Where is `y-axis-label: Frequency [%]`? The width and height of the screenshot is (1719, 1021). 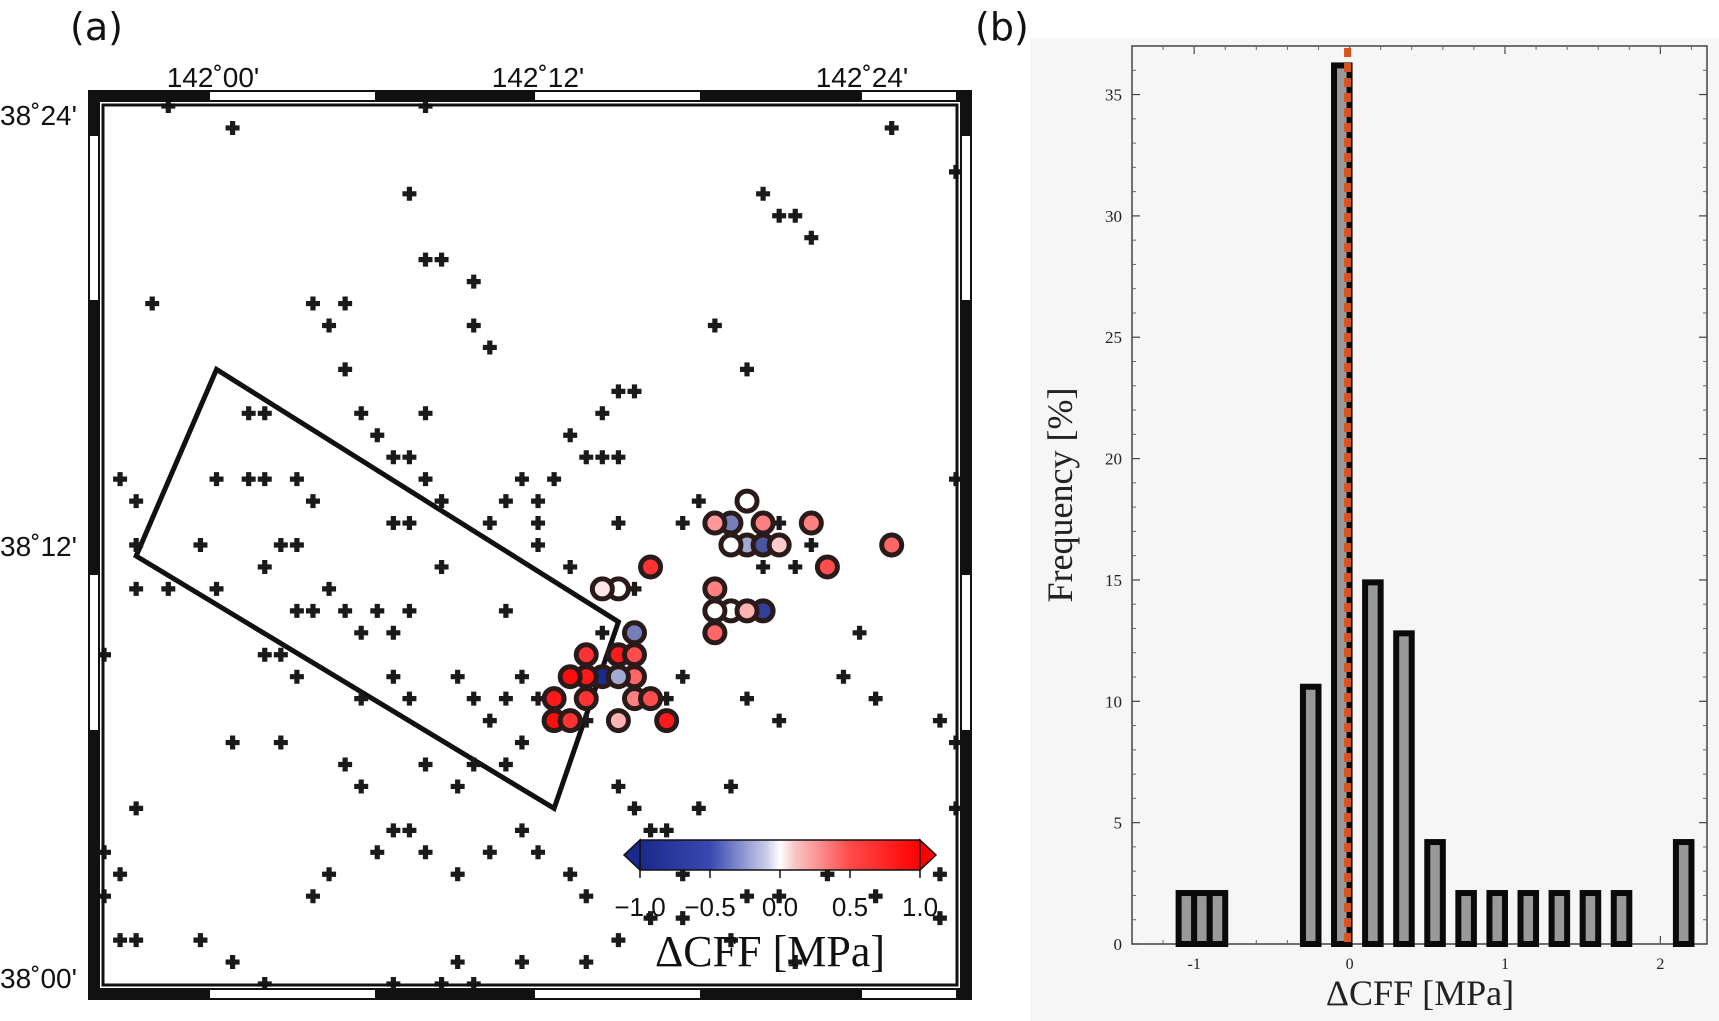
y-axis-label: Frequency [%] is located at coordinates (1060, 495).